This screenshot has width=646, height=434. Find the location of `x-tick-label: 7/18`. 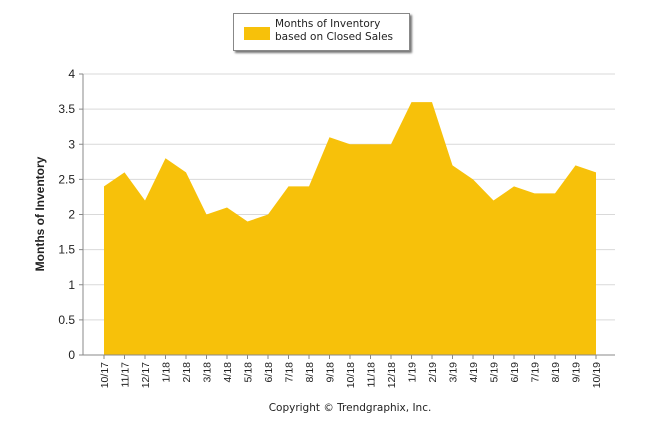

x-tick-label: 7/18 is located at coordinates (290, 372).